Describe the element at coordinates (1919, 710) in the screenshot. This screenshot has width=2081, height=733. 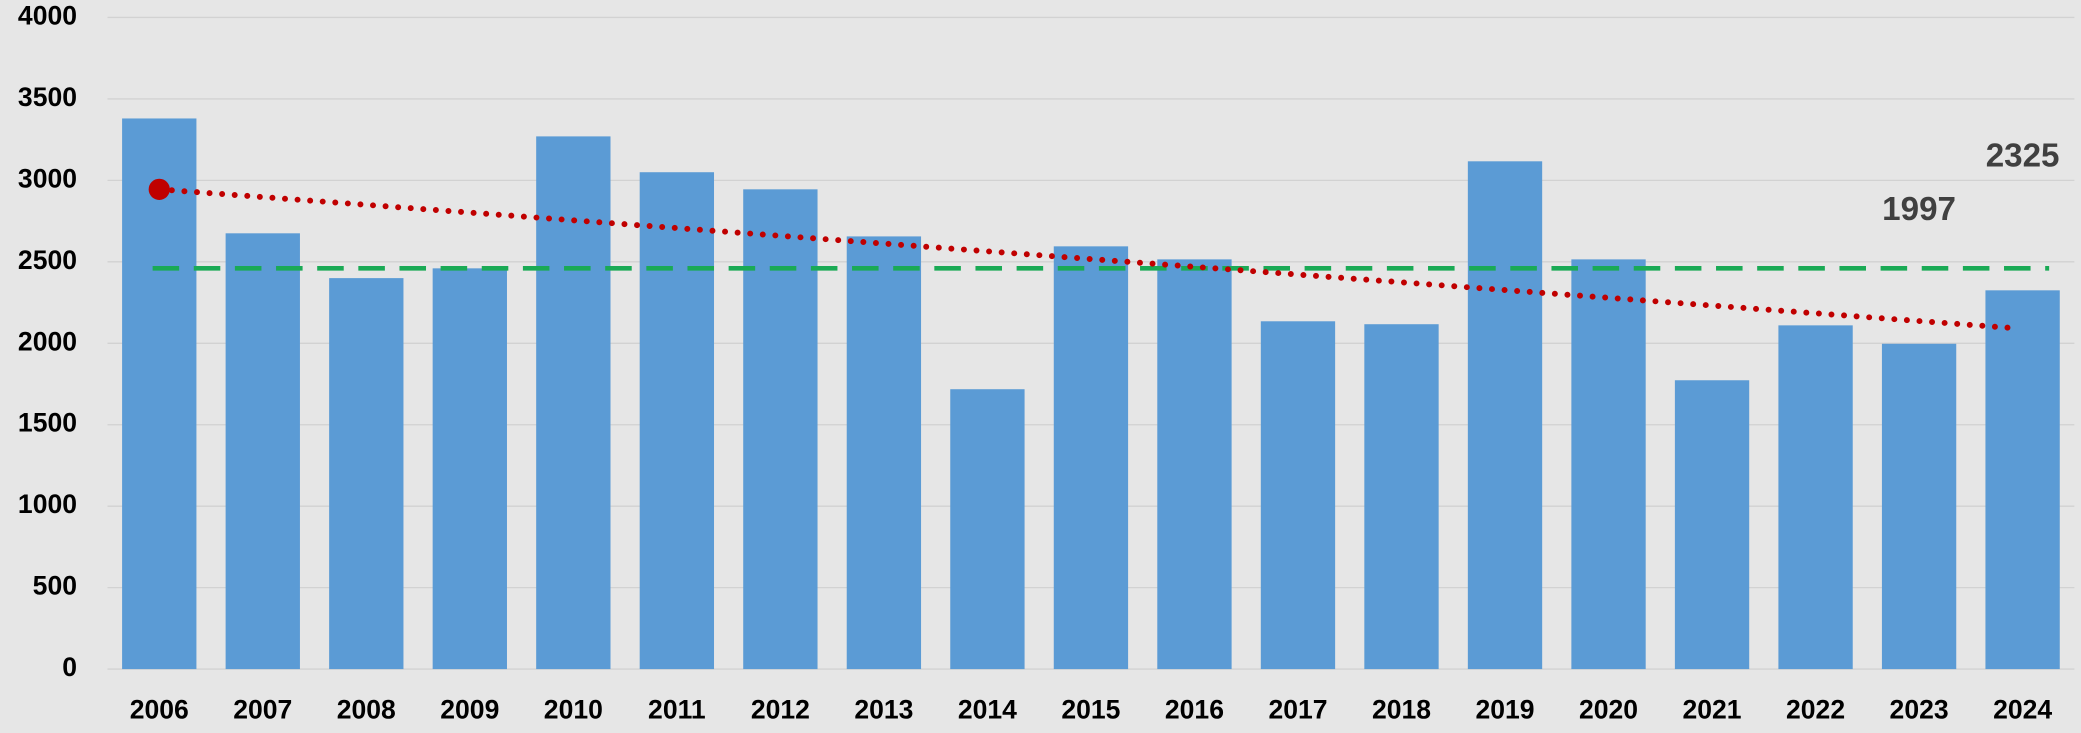
I see `x-tick-label: 2023` at that location.